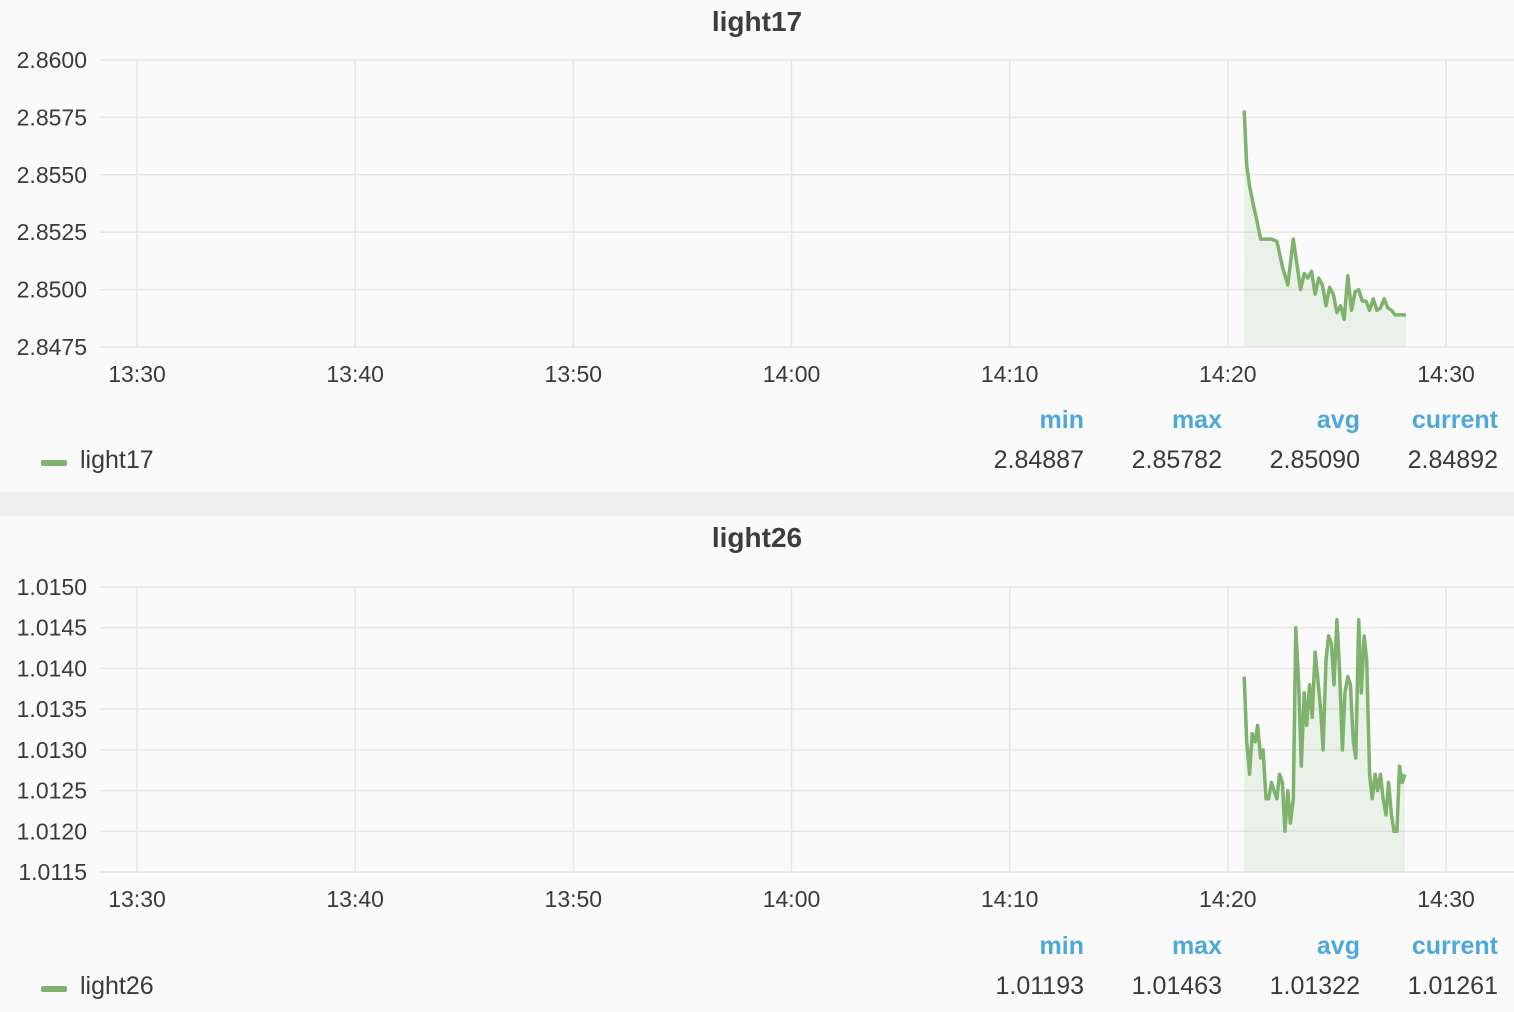  I want to click on legend-value-current: 1.01261, so click(1452, 986).